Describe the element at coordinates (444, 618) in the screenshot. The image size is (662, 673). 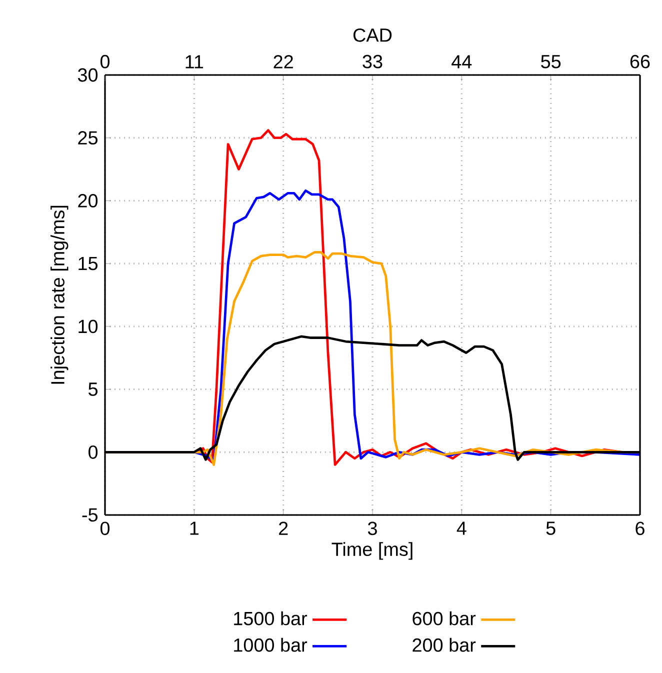
I see `legend-label: 600 bar` at that location.